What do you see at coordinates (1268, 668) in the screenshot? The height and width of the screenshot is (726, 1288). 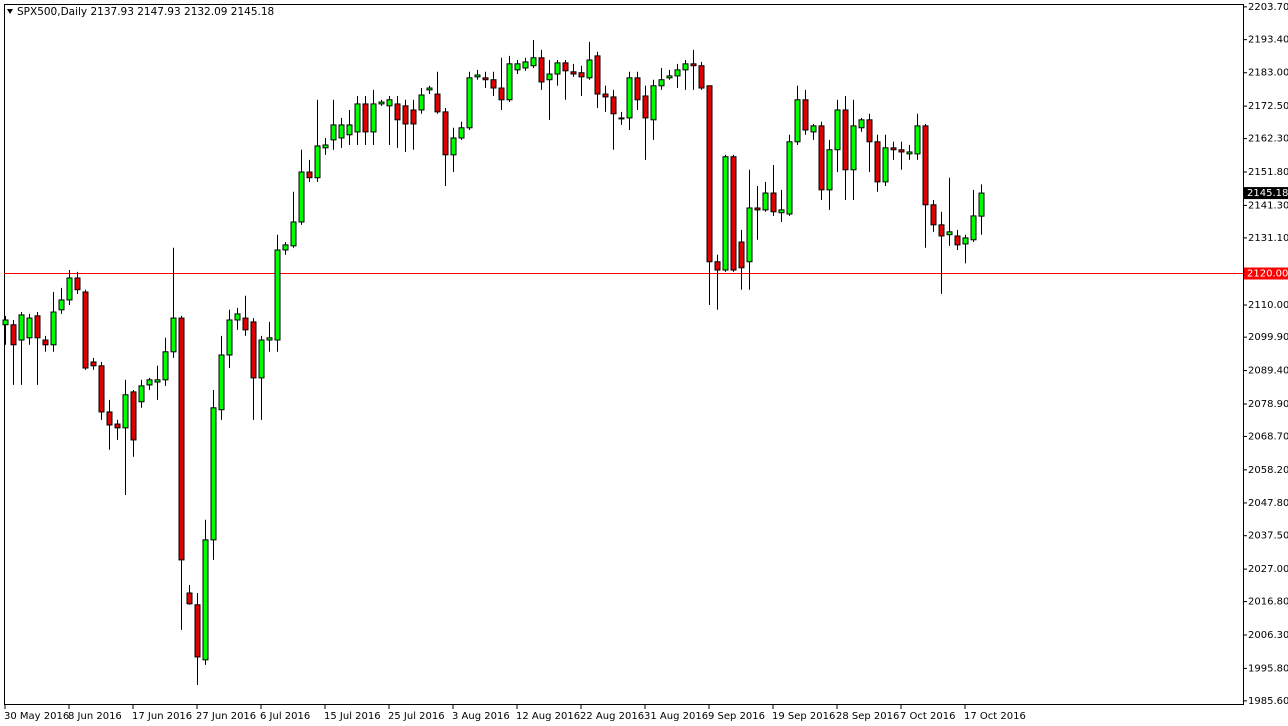 I see `y-tick-label: 1995.80` at bounding box center [1268, 668].